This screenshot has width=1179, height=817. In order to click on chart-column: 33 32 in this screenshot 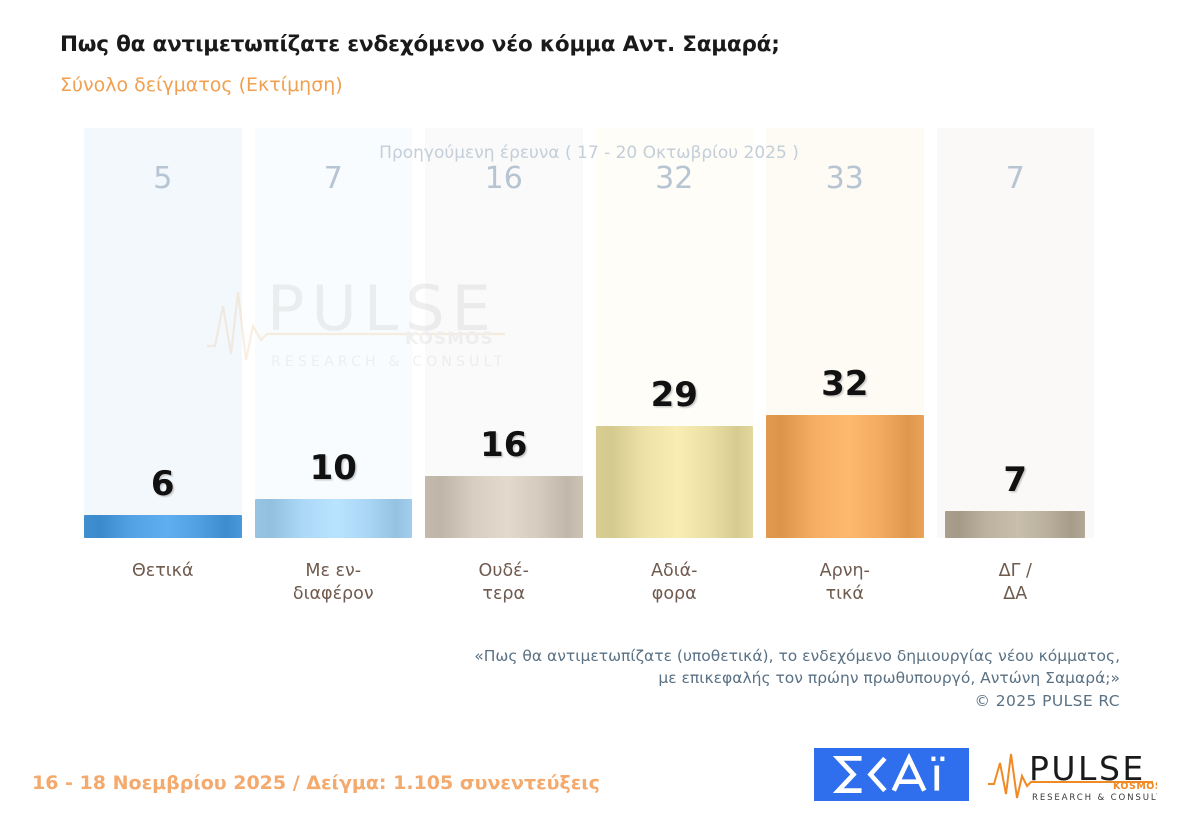, I will do `click(845, 333)`.